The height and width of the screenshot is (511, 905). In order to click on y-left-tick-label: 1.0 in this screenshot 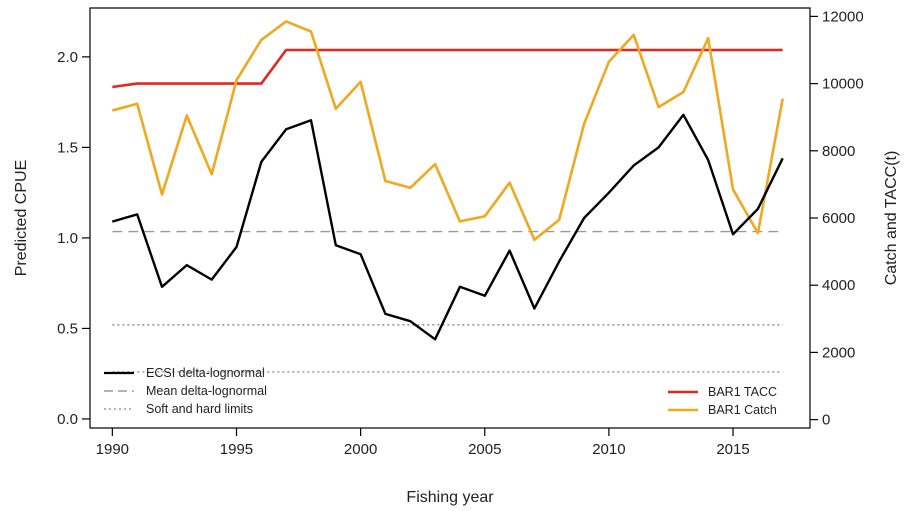, I will do `click(67, 238)`.